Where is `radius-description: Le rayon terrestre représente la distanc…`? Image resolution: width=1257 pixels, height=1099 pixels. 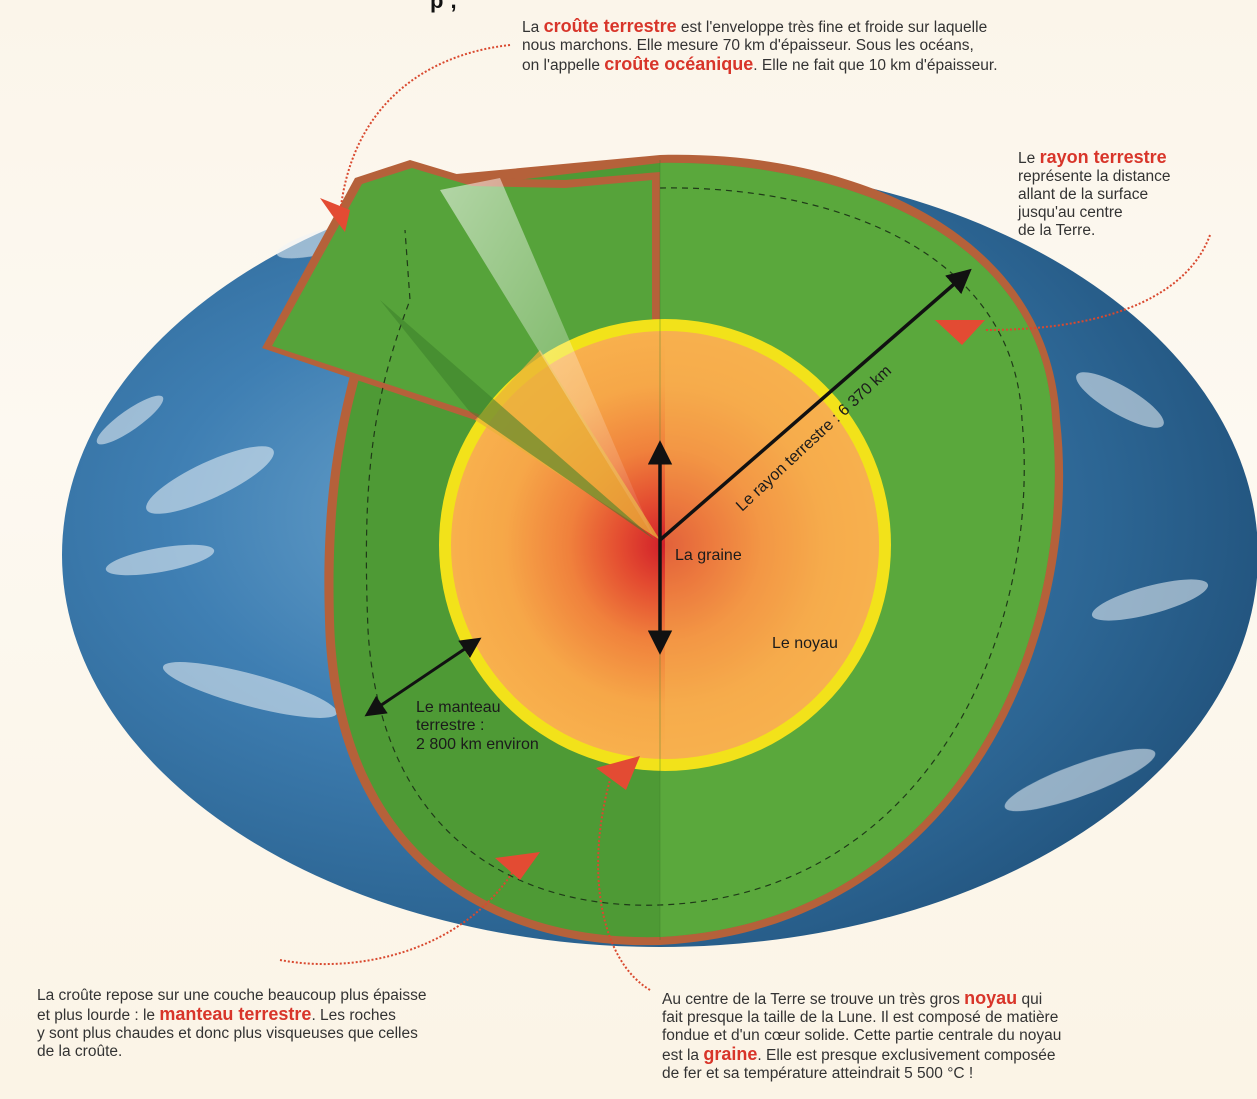 radius-description: Le rayon terrestre représente la distanc… is located at coordinates (1094, 193).